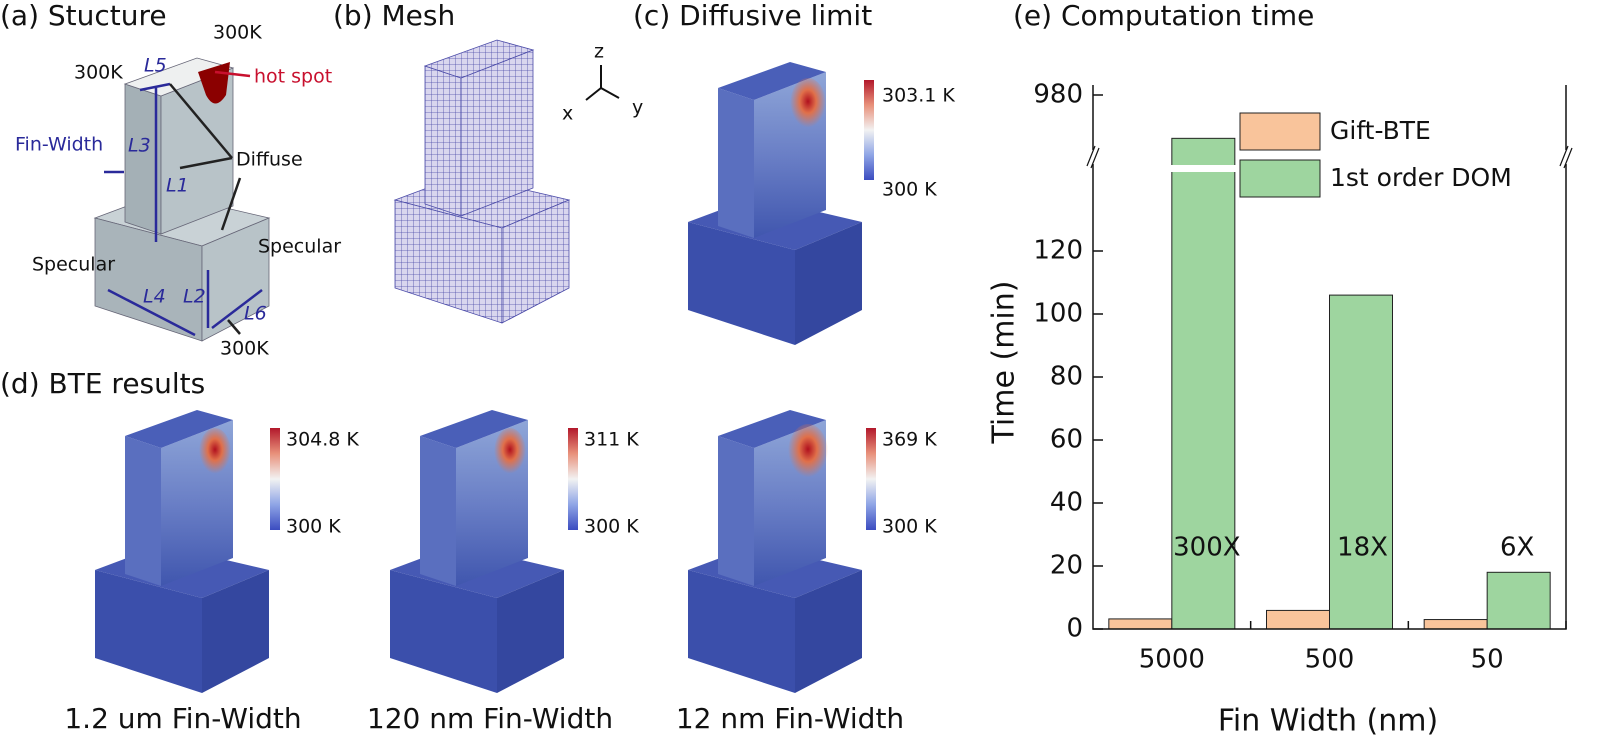  I want to click on axis-glyph-label: z, so click(599, 52).